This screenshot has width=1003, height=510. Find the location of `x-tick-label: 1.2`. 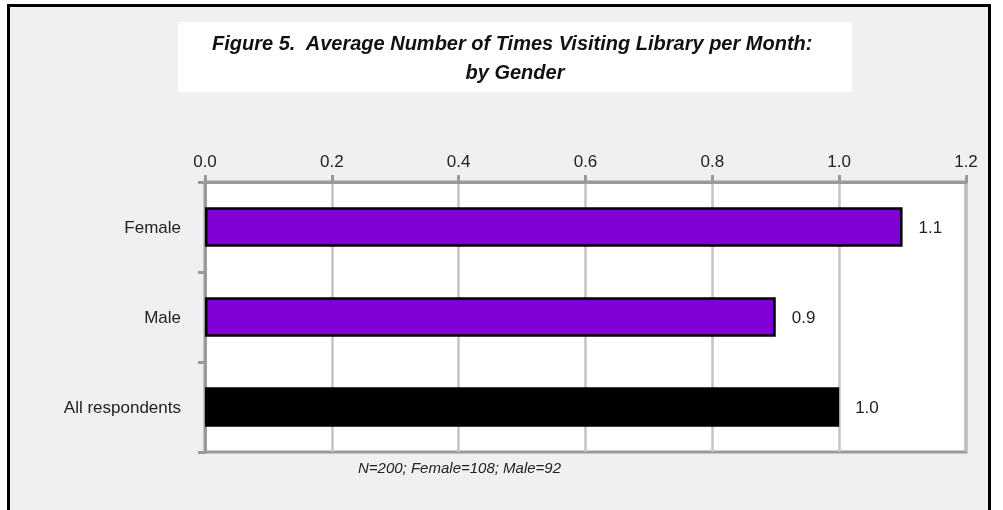

x-tick-label: 1.2 is located at coordinates (966, 161).